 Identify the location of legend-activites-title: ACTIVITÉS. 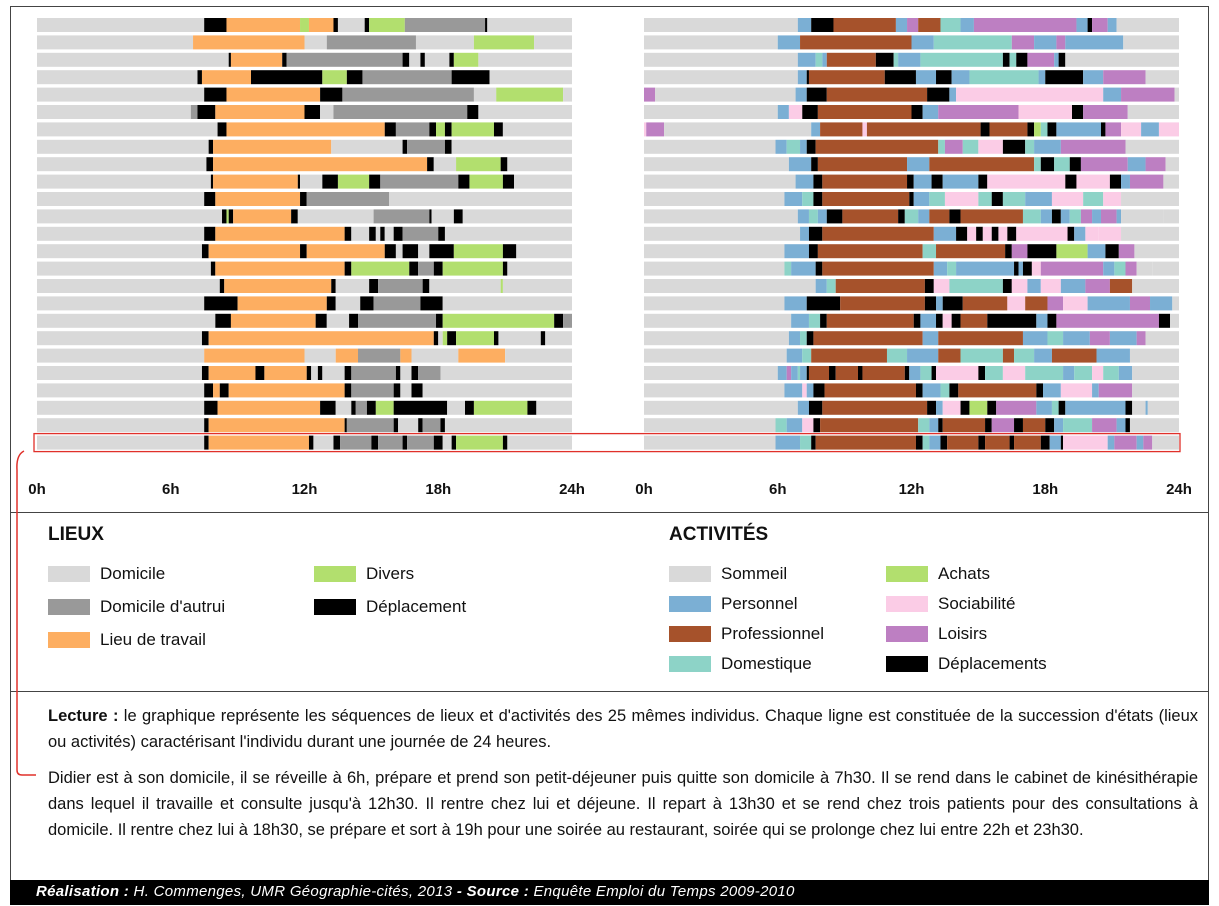
(719, 534).